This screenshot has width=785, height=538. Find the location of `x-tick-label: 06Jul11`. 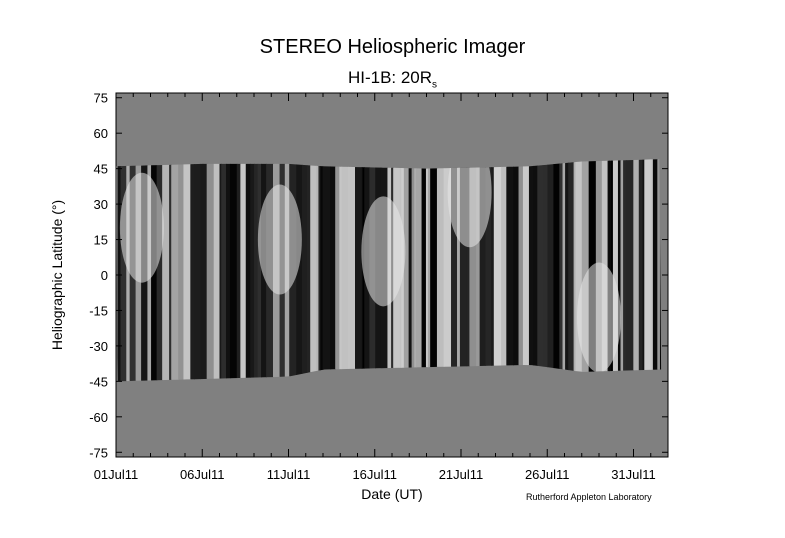

x-tick-label: 06Jul11 is located at coordinates (202, 474).